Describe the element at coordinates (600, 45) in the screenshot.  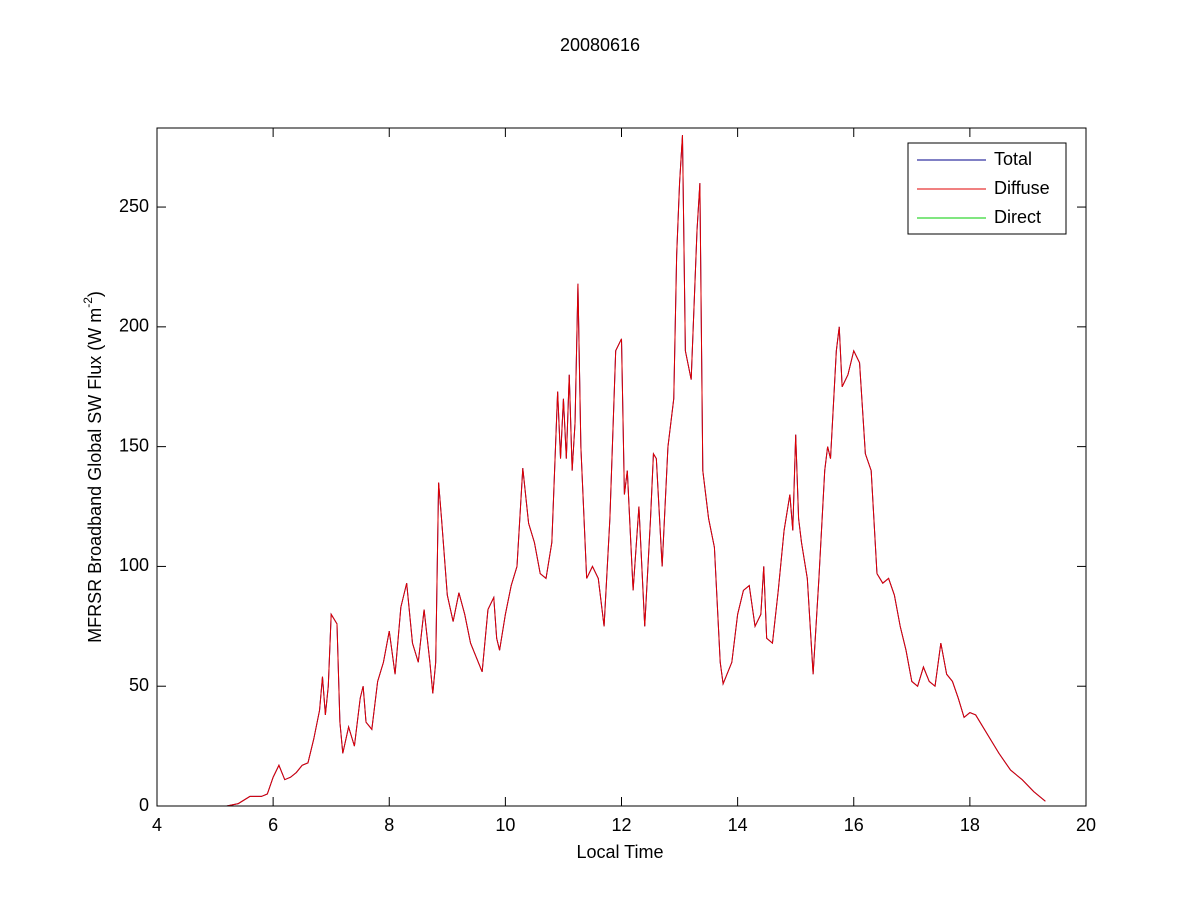
I see `chart-title: 20080616` at that location.